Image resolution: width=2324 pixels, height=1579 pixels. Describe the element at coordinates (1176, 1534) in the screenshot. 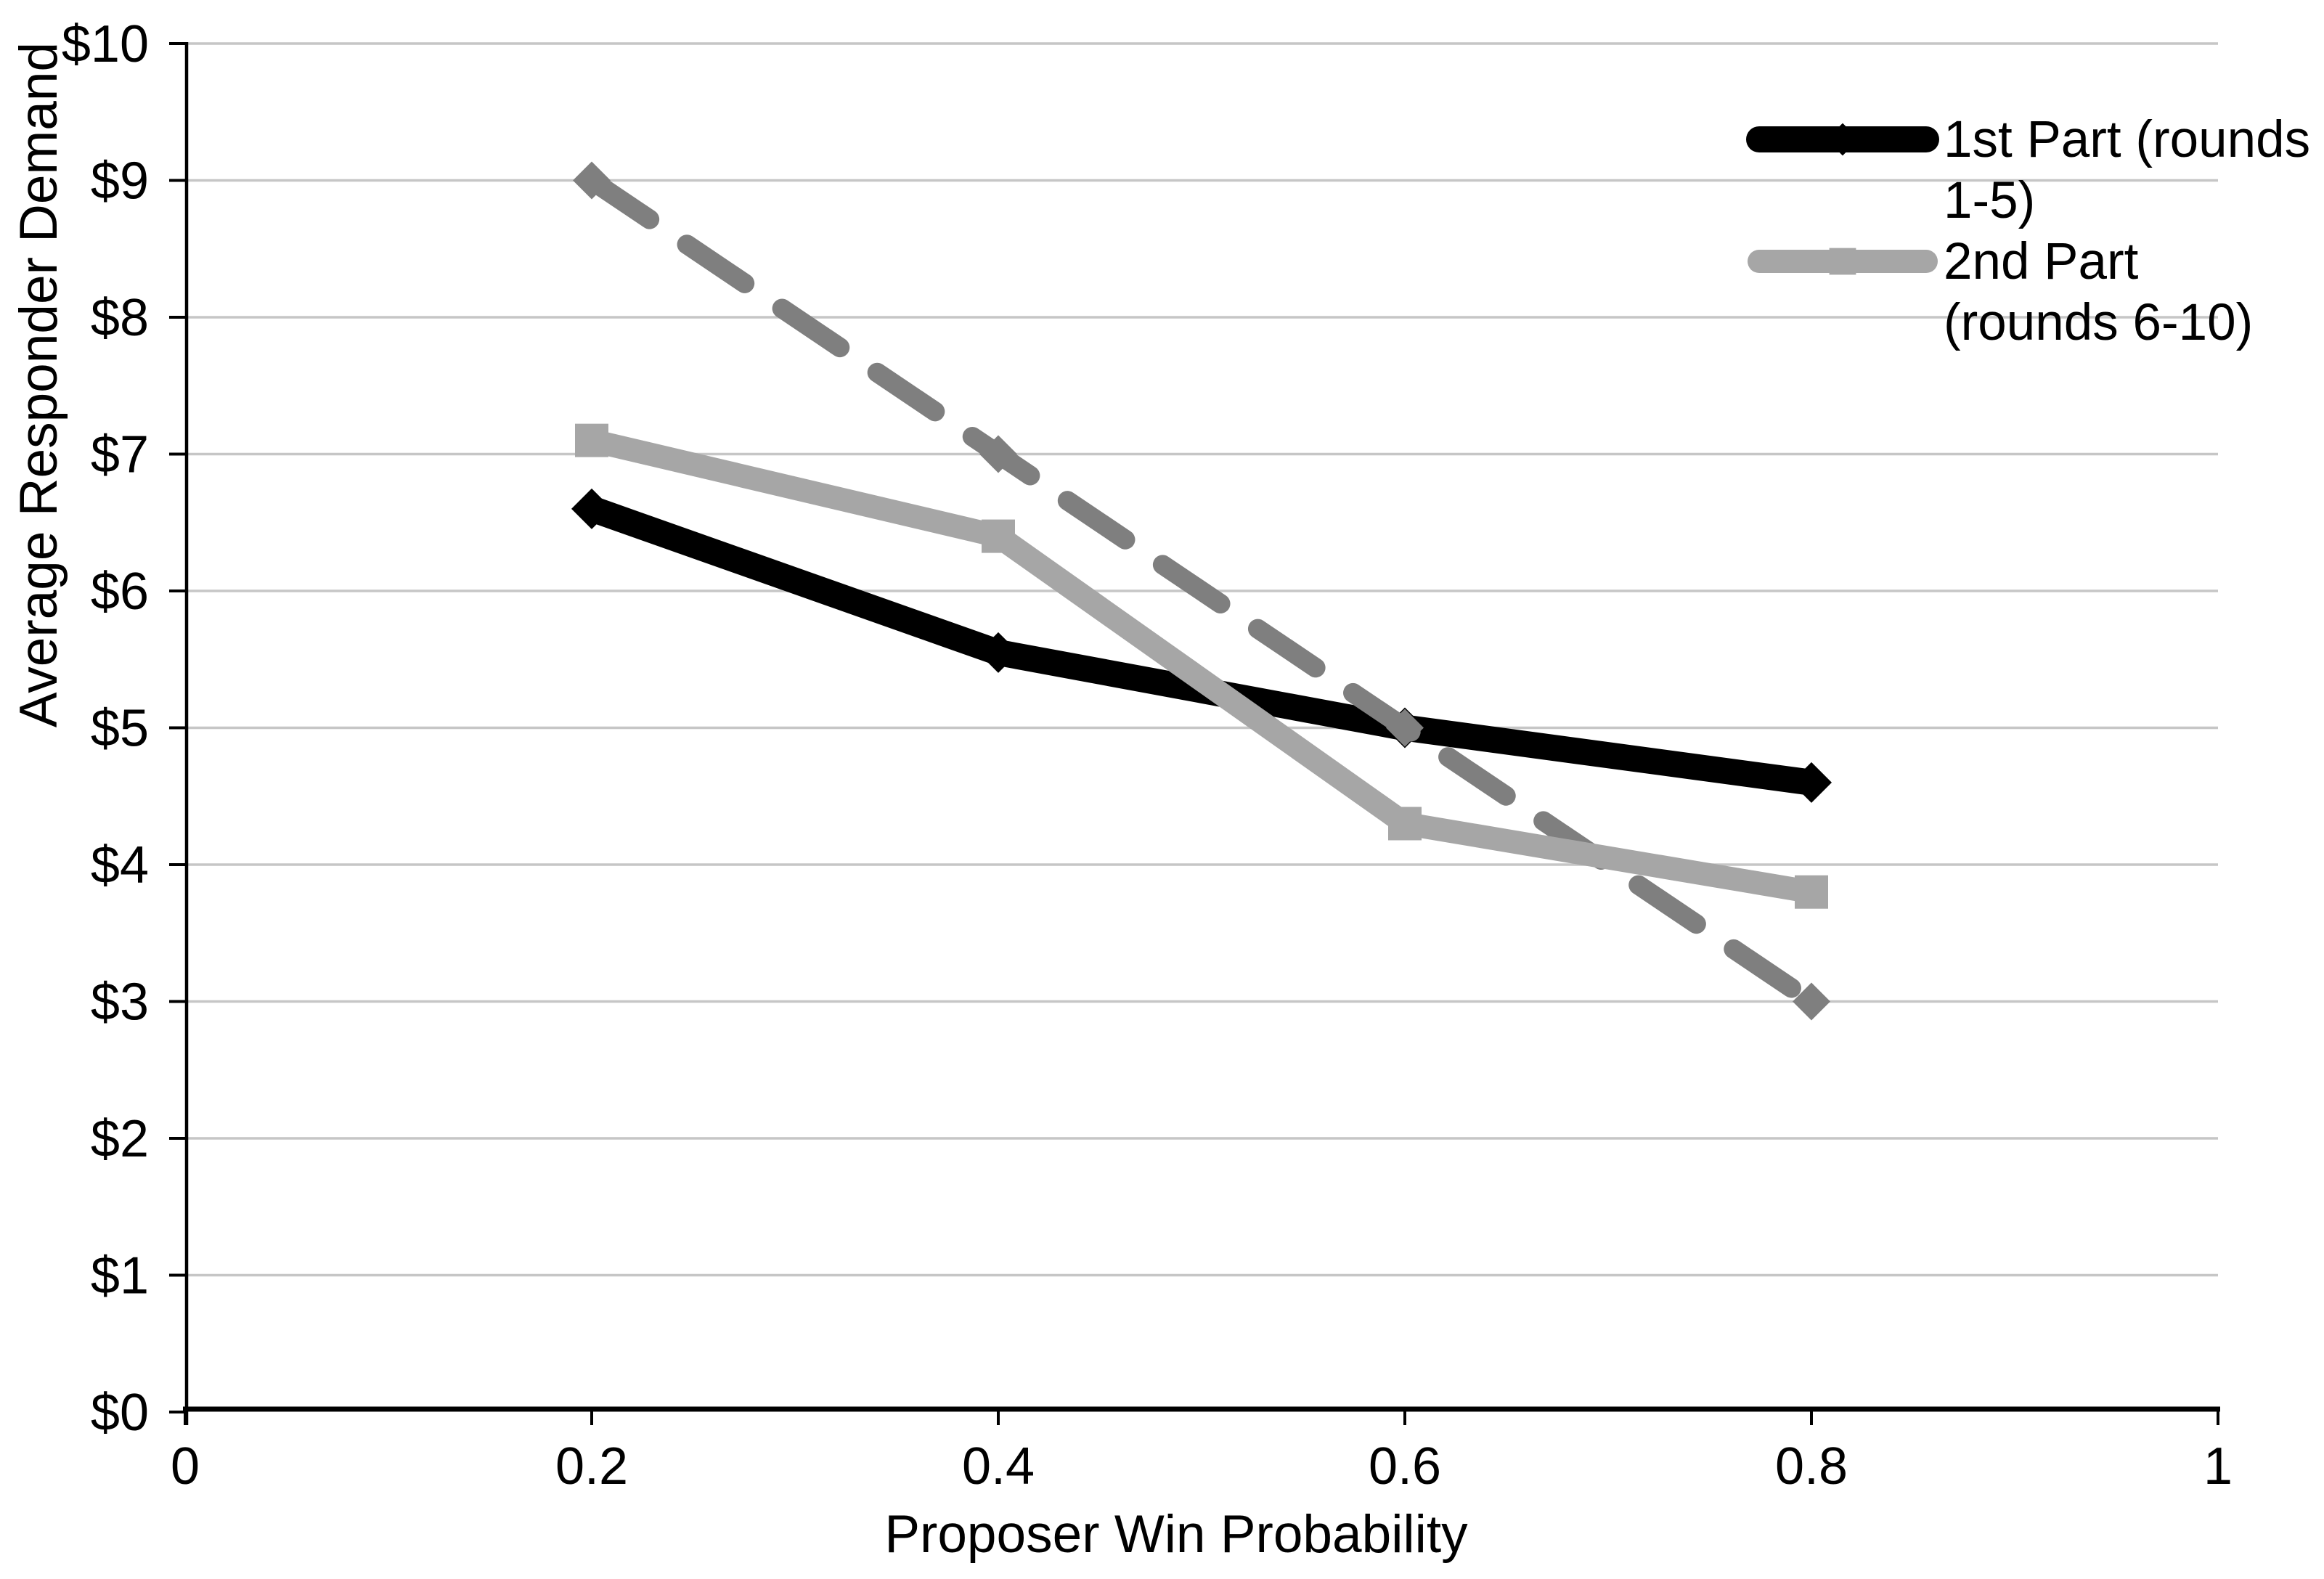

I see `x-axis-title: Proposer Win Probability` at that location.